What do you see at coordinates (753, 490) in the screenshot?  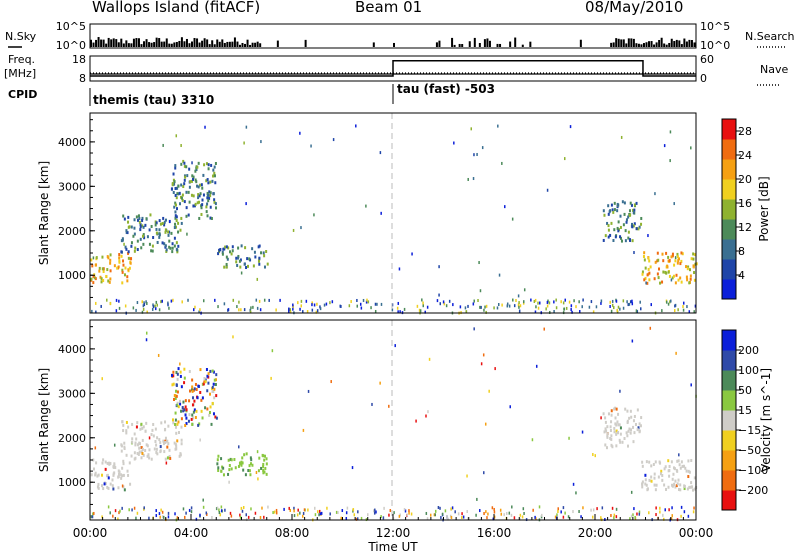 I see `colorbar-tick-label: −200` at bounding box center [753, 490].